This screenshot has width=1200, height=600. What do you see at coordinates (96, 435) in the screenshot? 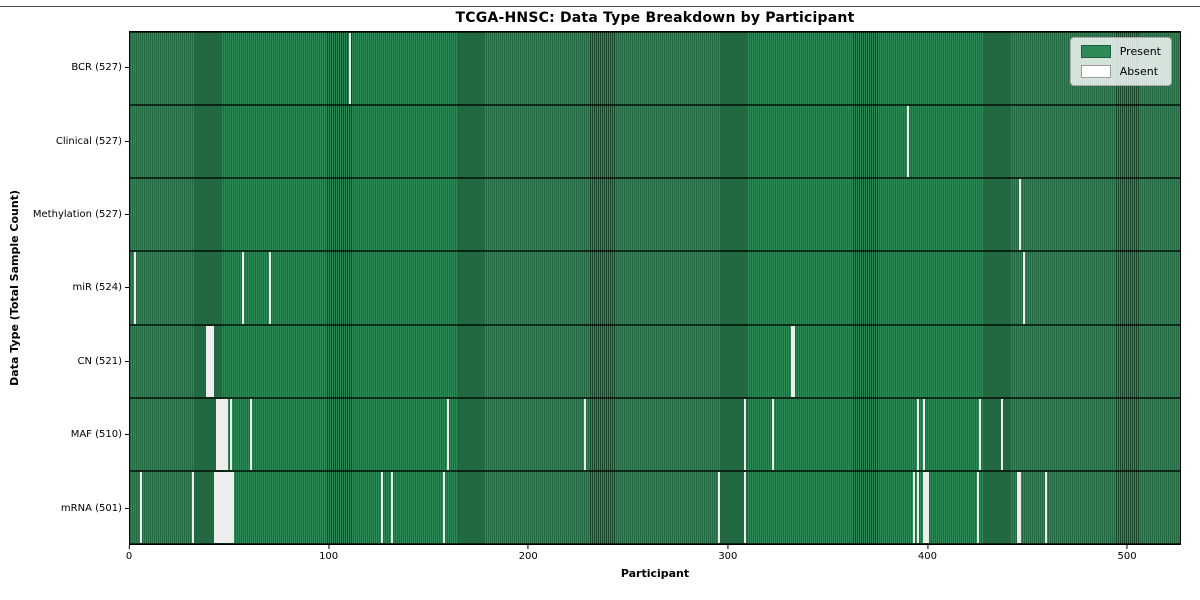
I see `y-tick-label: MAF (510)` at bounding box center [96, 435].